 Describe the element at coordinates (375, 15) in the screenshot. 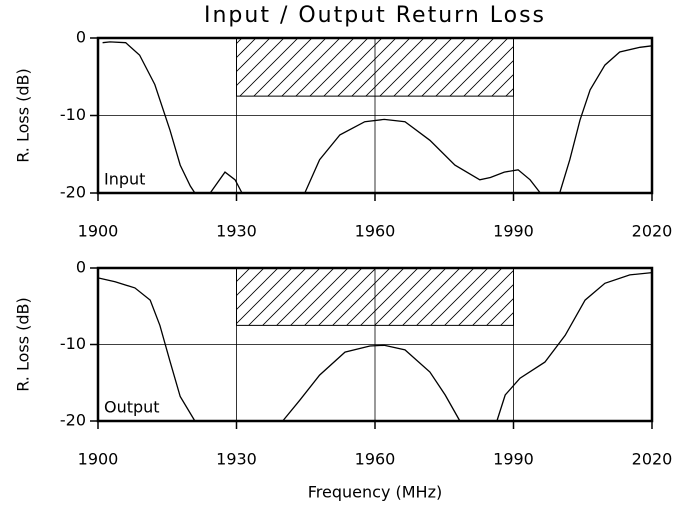

I see `chart-title: Input / Output Return Loss` at that location.